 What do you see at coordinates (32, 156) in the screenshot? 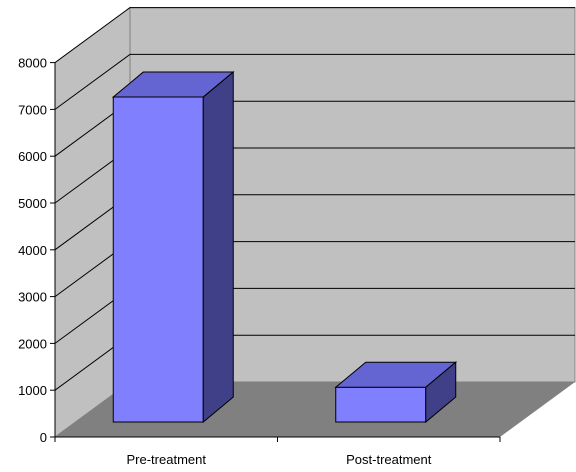
I see `y-tick-label: 6000` at bounding box center [32, 156].